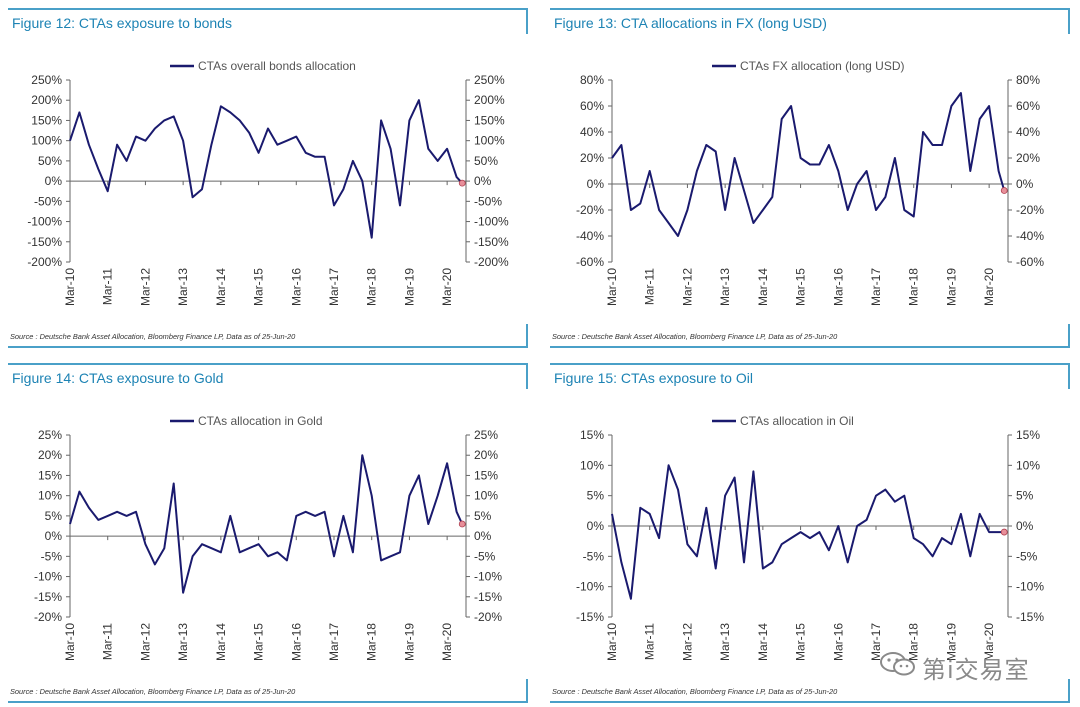  What do you see at coordinates (1030, 617) in the screenshot?
I see `y-tick-label-right: -15%` at bounding box center [1030, 617].